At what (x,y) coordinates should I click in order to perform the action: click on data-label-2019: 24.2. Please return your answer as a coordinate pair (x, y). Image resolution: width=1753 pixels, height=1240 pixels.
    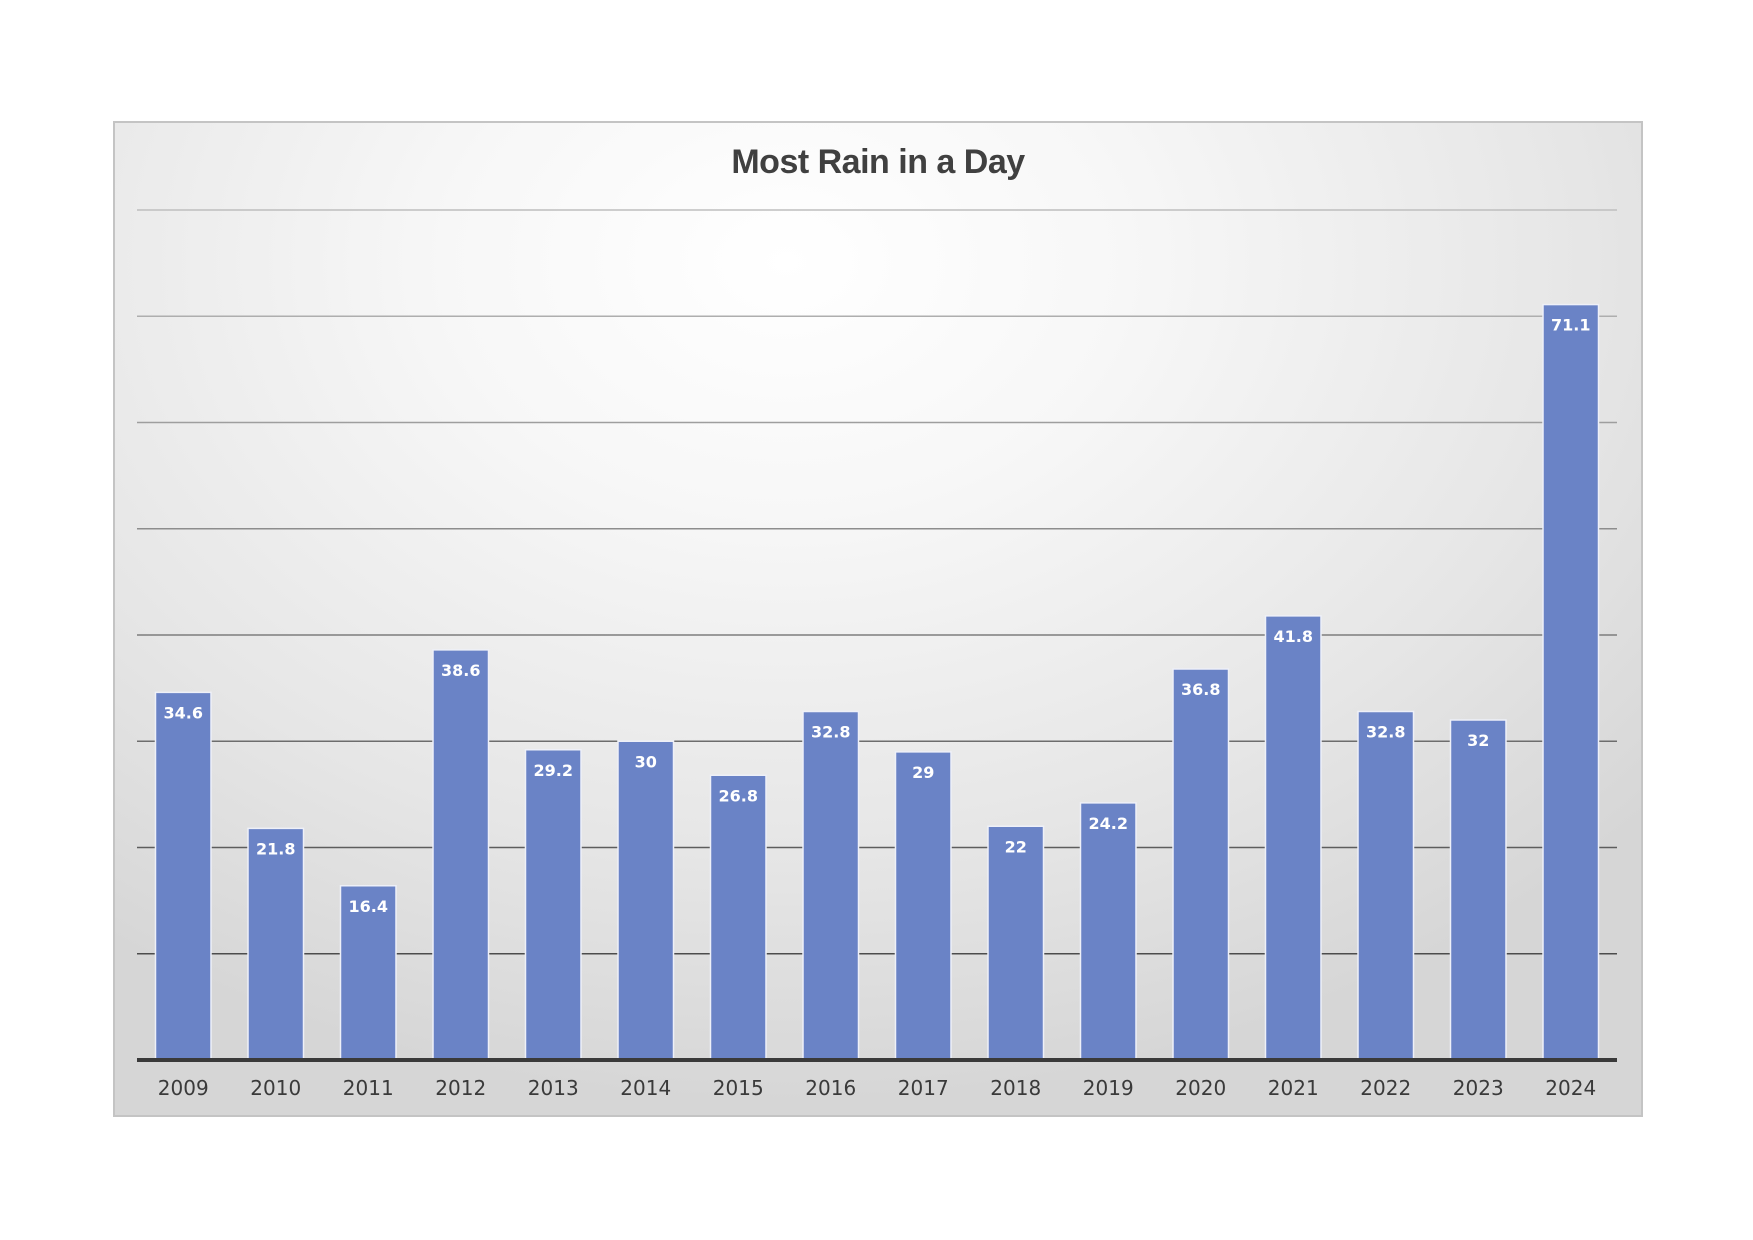
    Looking at the image, I should click on (1108, 823).